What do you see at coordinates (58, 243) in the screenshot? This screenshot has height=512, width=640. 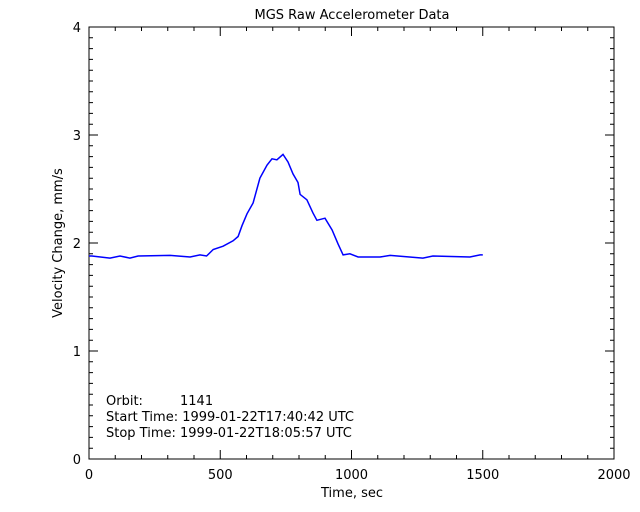 I see `y-axis-label: Velocity Change, mm/s` at bounding box center [58, 243].